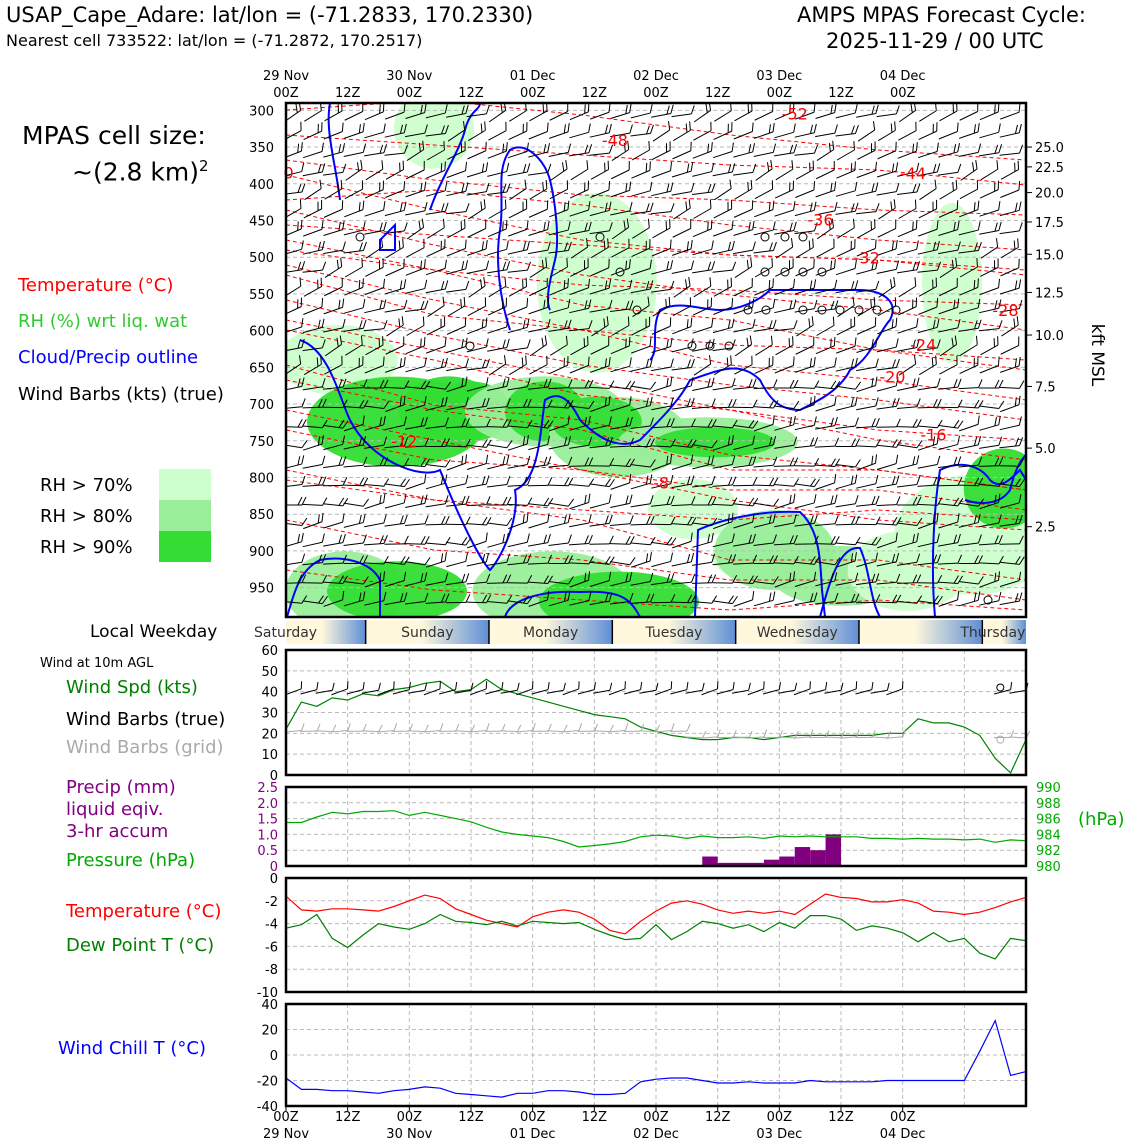  Describe the element at coordinates (261, 332) in the screenshot. I see `pressure-tick-6: 600` at that location.